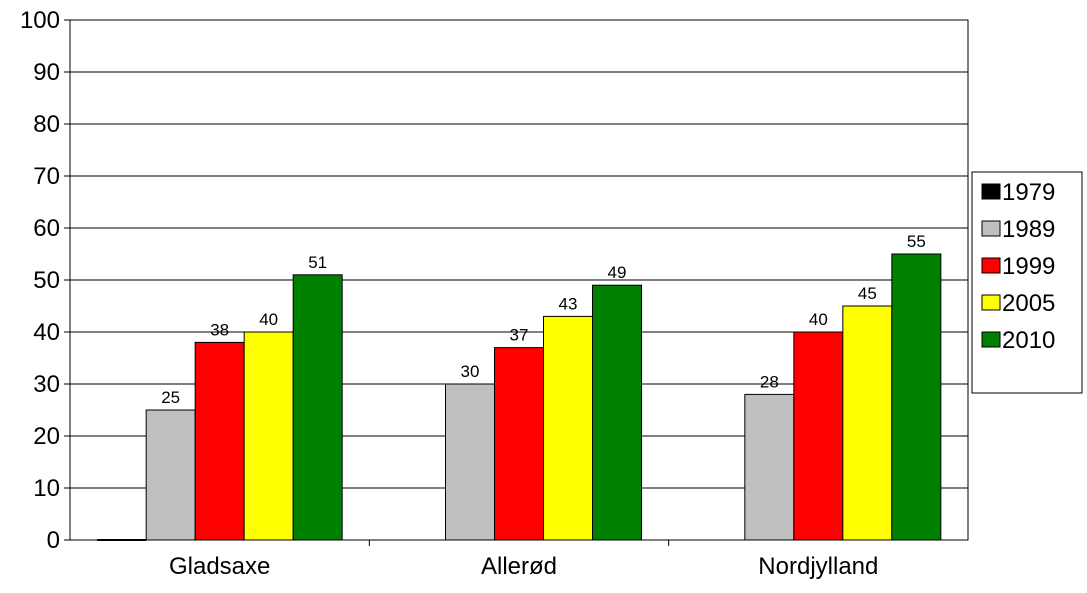 The height and width of the screenshot is (593, 1087). What do you see at coordinates (1028, 303) in the screenshot?
I see `legend-label-2005: 2005` at bounding box center [1028, 303].